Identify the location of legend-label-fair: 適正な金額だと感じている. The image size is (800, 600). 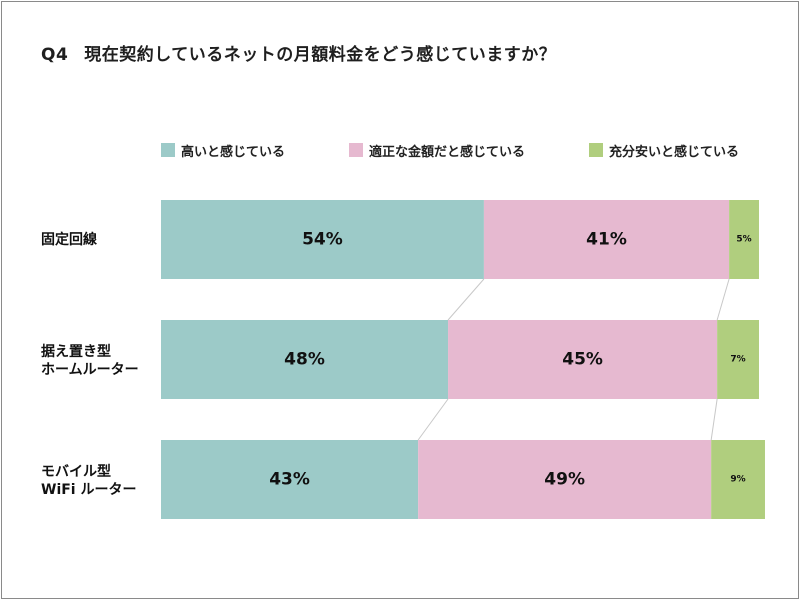
(447, 152).